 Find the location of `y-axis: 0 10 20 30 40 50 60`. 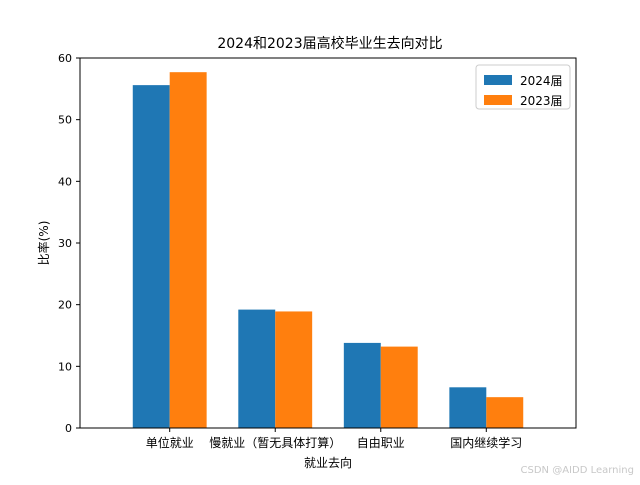

y-axis: 0 10 20 30 40 50 60 is located at coordinates (69, 243).